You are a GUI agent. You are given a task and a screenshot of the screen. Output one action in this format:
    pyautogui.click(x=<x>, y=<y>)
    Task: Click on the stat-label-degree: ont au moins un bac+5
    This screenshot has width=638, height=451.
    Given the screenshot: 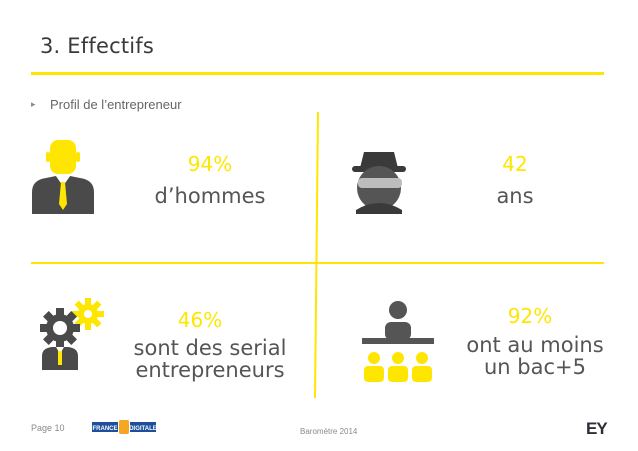 What is the action you would take?
    pyautogui.click(x=535, y=356)
    